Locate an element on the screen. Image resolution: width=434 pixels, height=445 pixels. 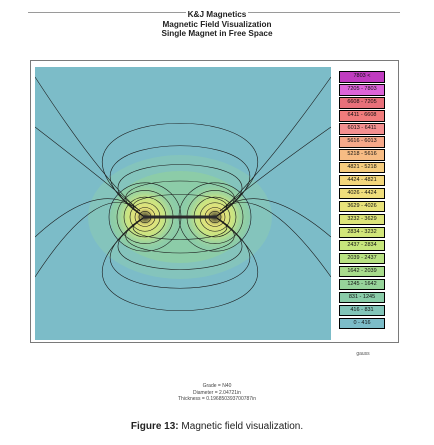
legend-unit: gauss is located at coordinates (363, 354).